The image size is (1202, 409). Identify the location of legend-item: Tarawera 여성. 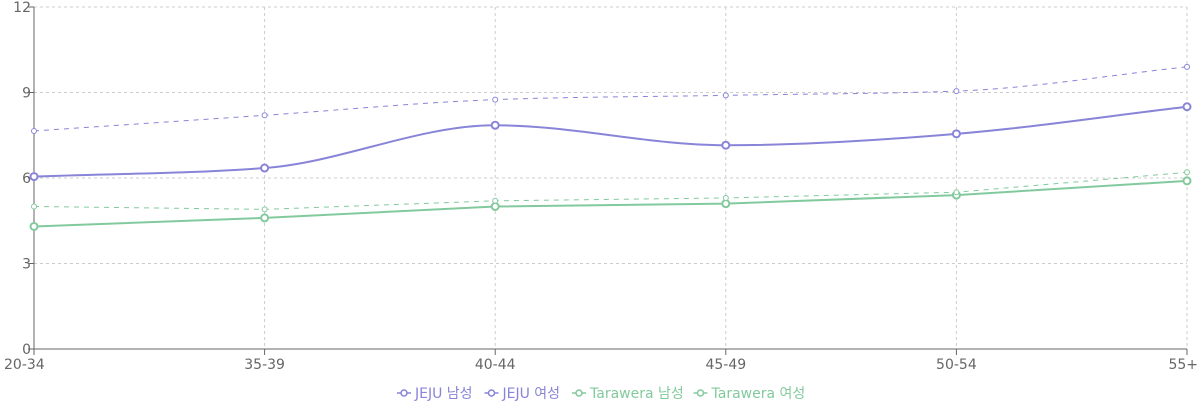
(749, 394).